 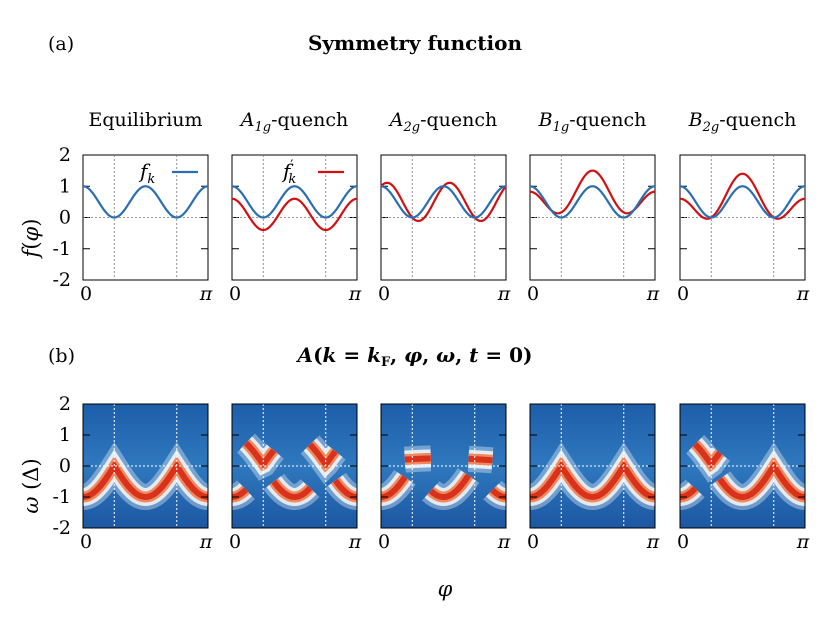 What do you see at coordinates (445, 589) in the screenshot?
I see `xlabel-phi: φ` at bounding box center [445, 589].